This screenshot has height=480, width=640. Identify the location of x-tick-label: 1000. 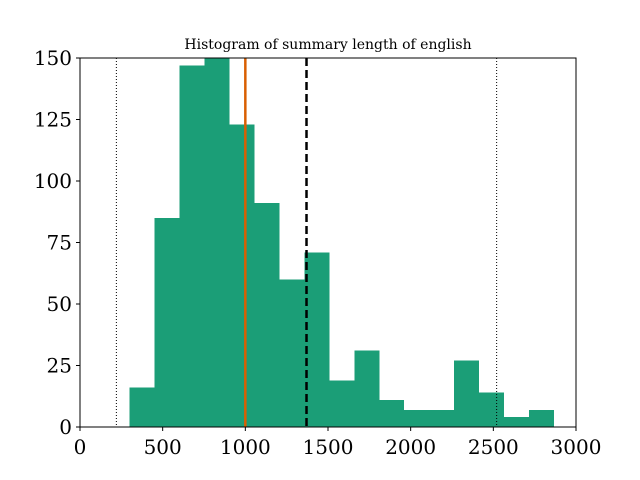
(245, 447).